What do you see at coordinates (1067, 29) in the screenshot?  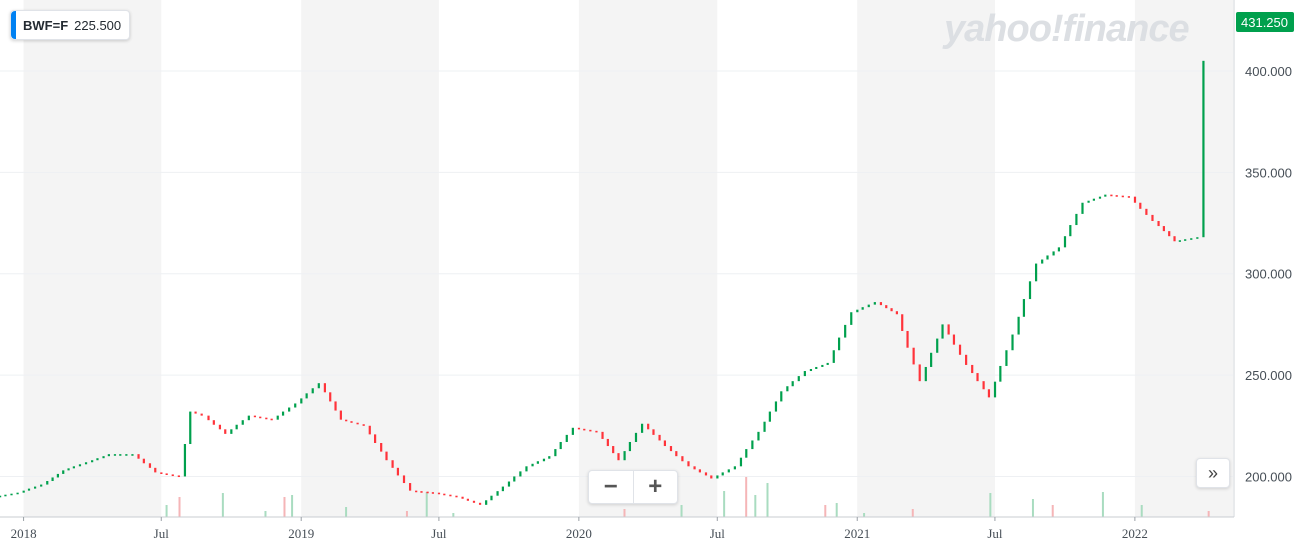 I see `yahoo-finance-logo: yahoo!finance` at bounding box center [1067, 29].